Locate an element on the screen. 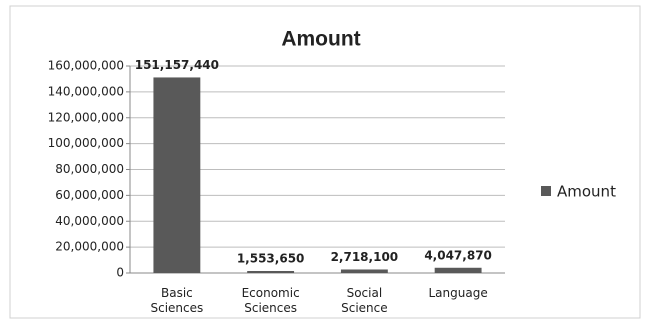 This screenshot has height=325, width=646. y-tick-label: 160,000,000 is located at coordinates (86, 66).